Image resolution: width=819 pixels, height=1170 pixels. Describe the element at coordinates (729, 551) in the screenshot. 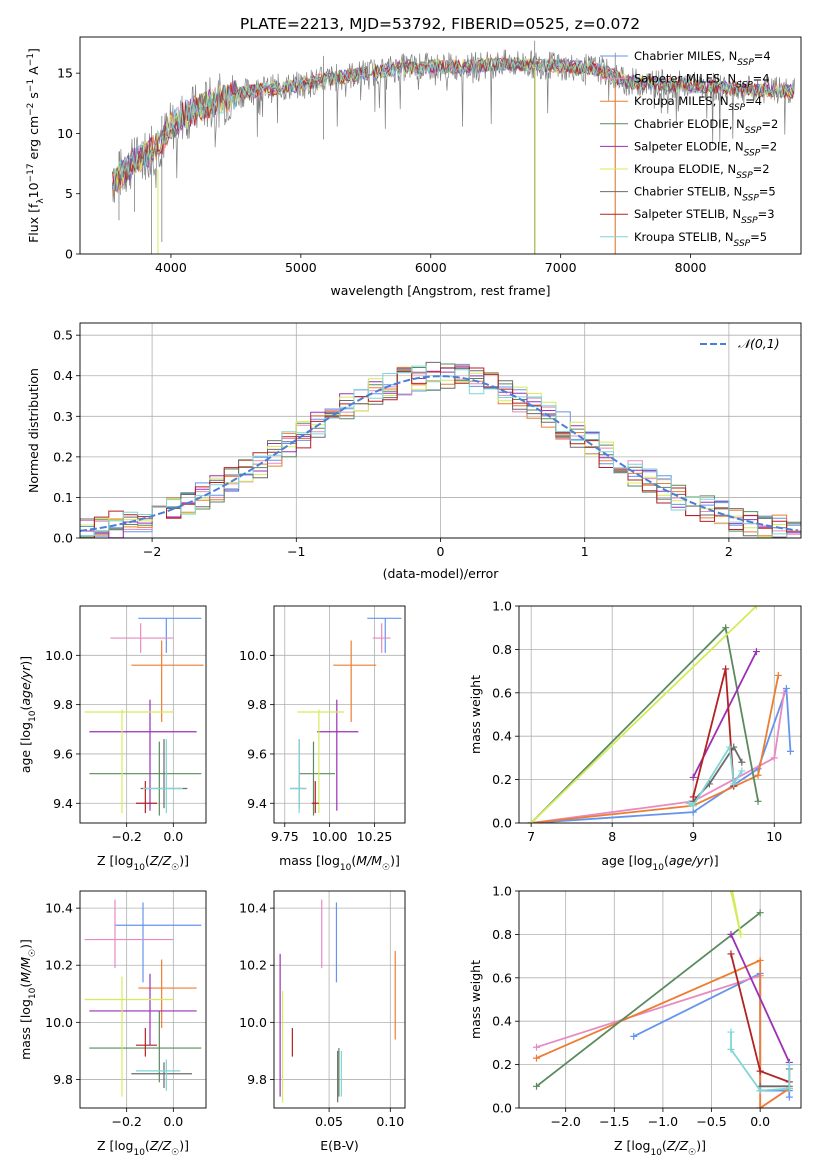

I see `x-tick-label: 2` at that location.